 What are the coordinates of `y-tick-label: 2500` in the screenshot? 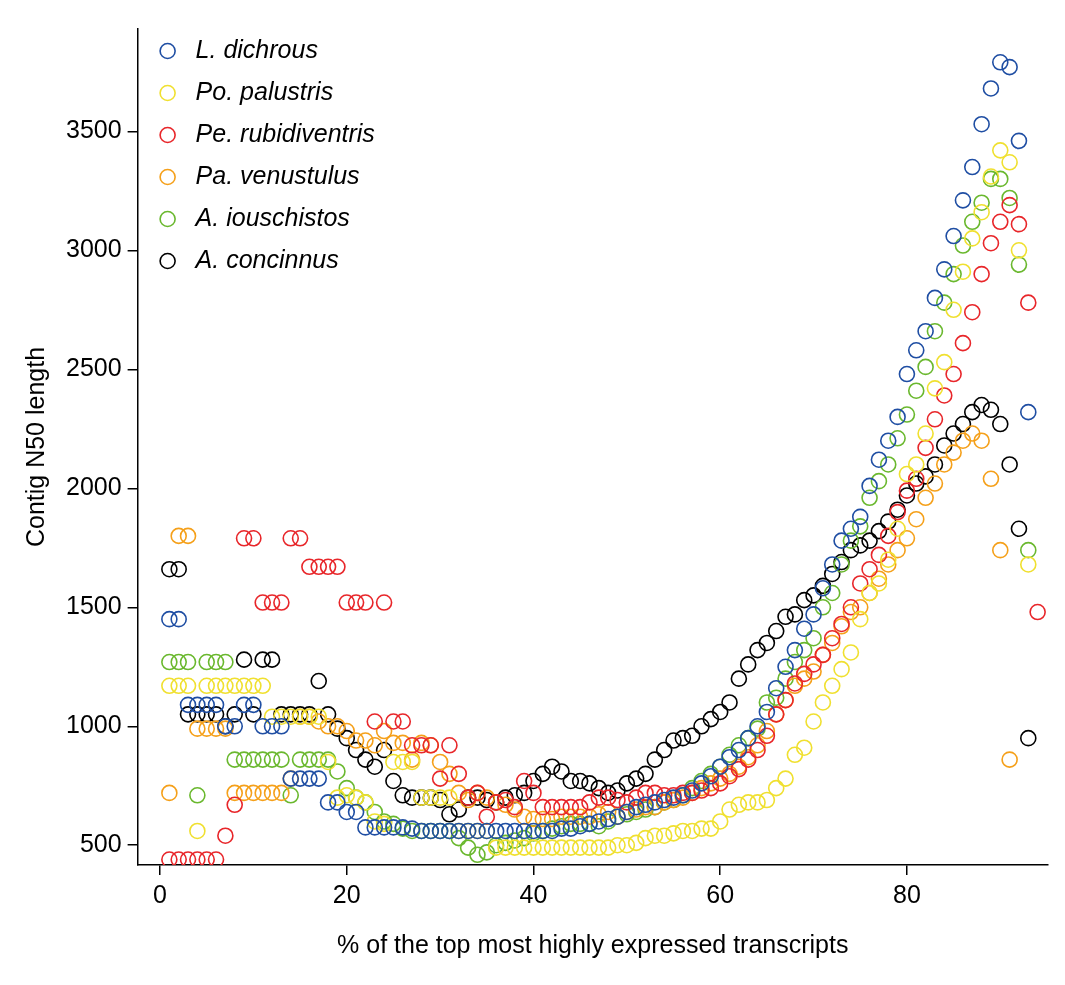 It's located at (93, 367).